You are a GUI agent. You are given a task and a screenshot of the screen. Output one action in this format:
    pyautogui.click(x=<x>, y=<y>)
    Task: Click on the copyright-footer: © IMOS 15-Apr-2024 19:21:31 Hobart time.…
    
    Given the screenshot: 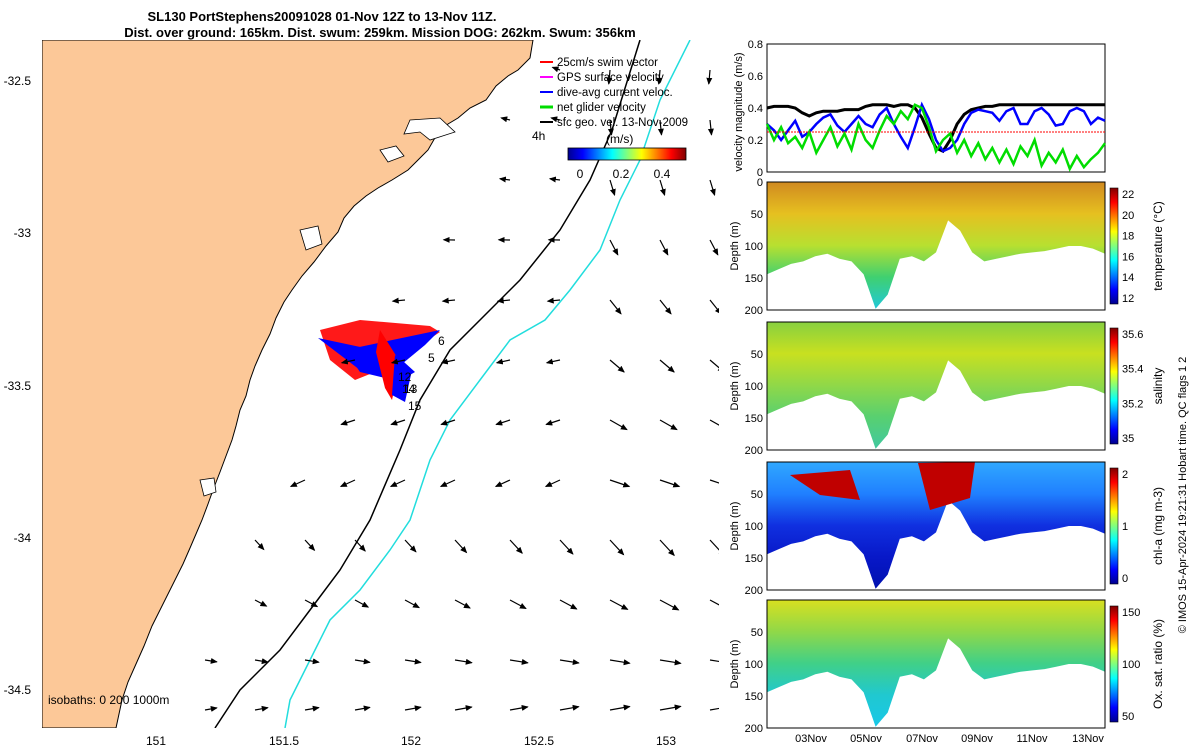 What is the action you would take?
    pyautogui.click(x=1183, y=495)
    